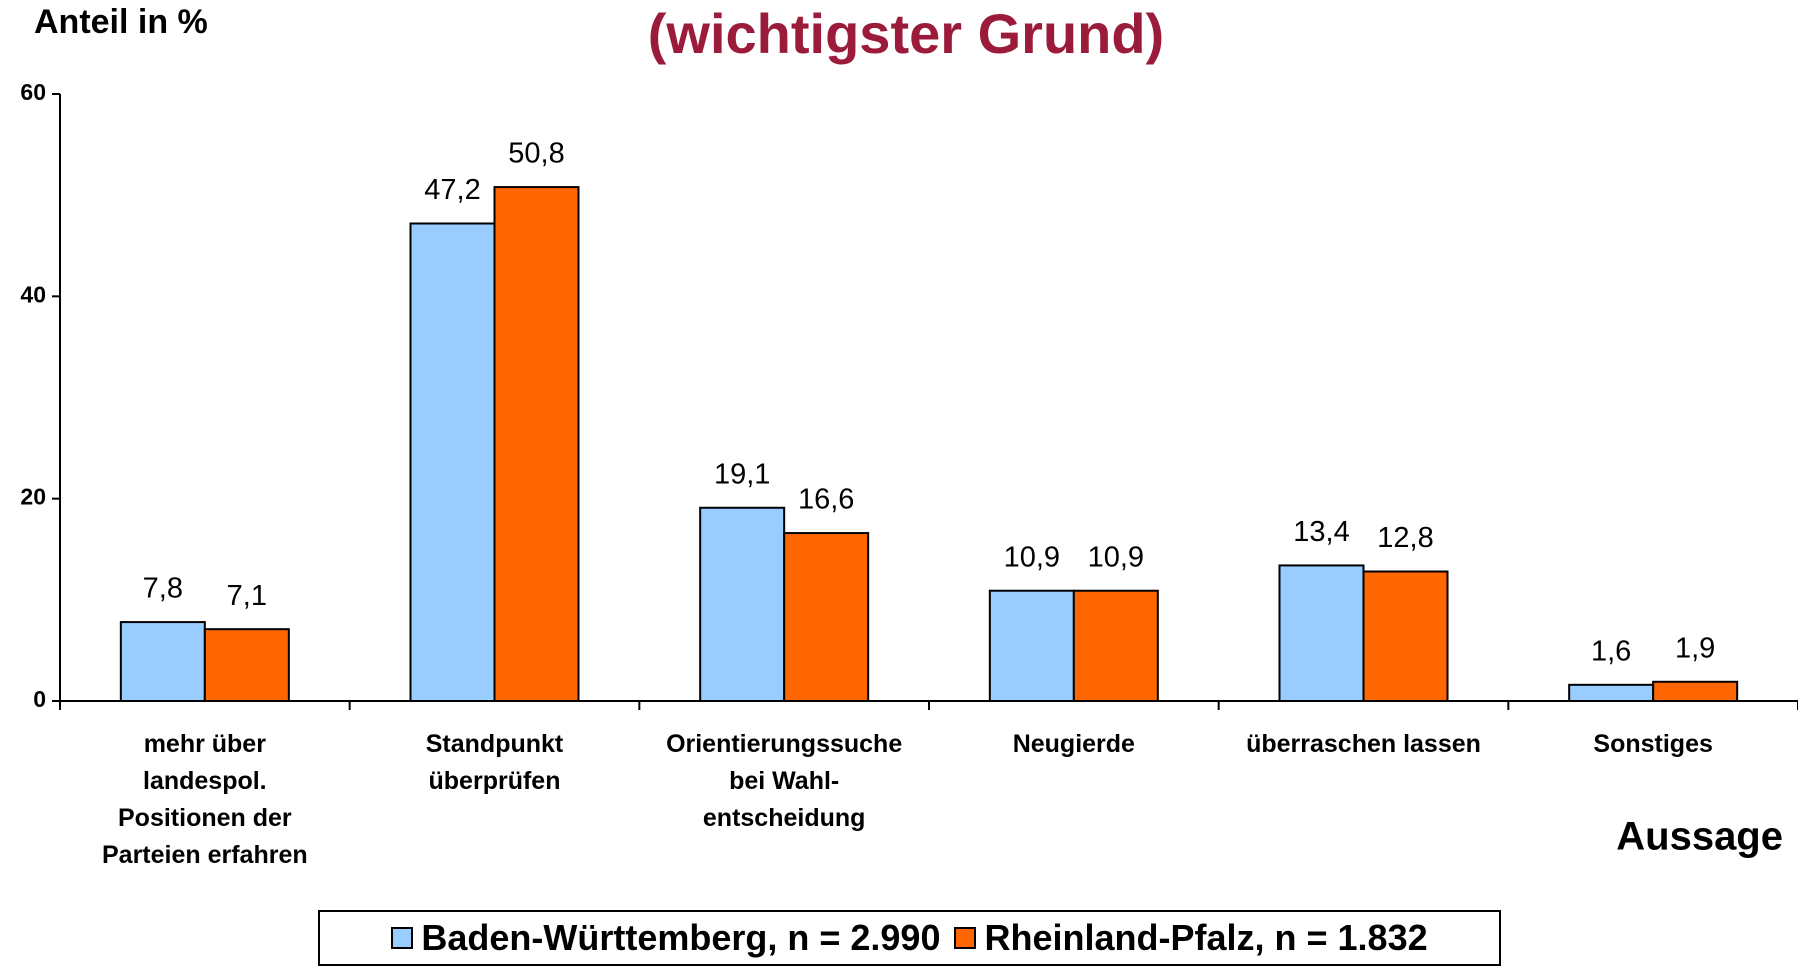  What do you see at coordinates (121, 22) in the screenshot?
I see `y-axis-label: Anteil in %` at bounding box center [121, 22].